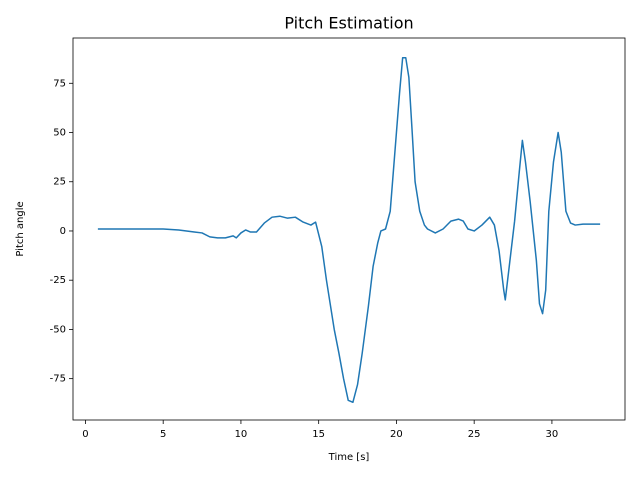  What do you see at coordinates (349, 457) in the screenshot?
I see `x-axis-label: Time [s]` at bounding box center [349, 457].